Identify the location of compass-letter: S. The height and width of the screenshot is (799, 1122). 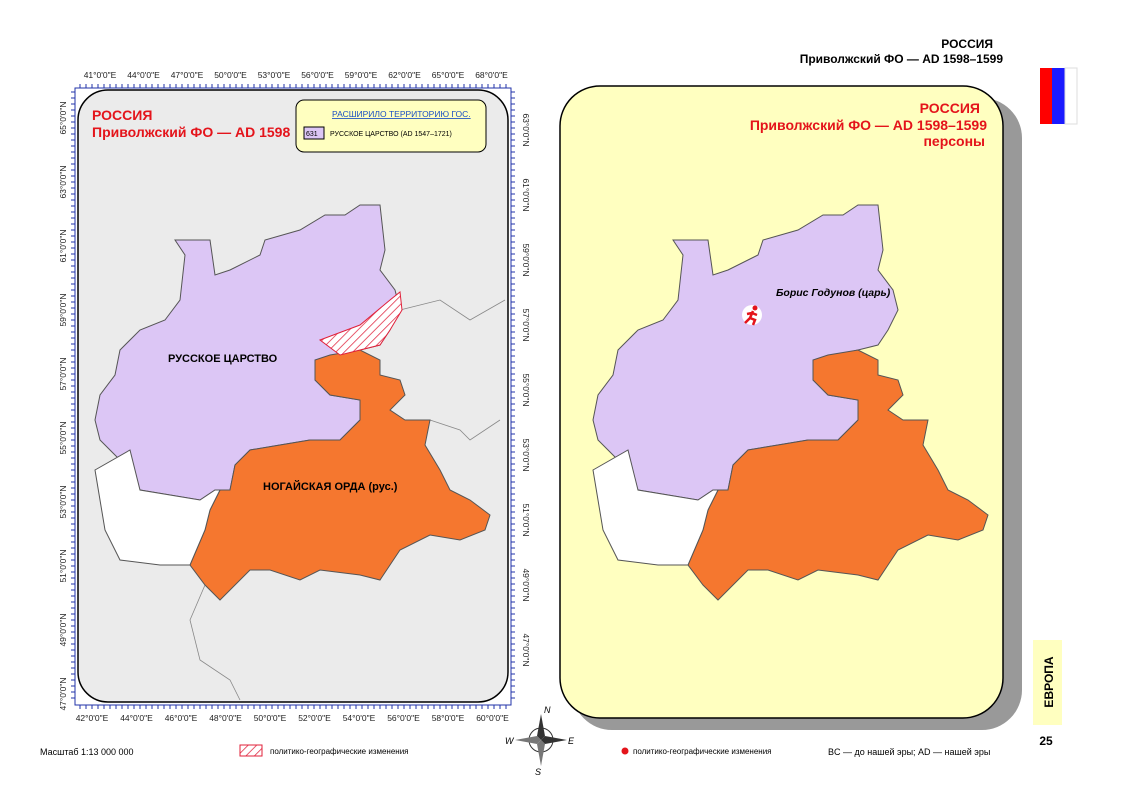
(538, 772).